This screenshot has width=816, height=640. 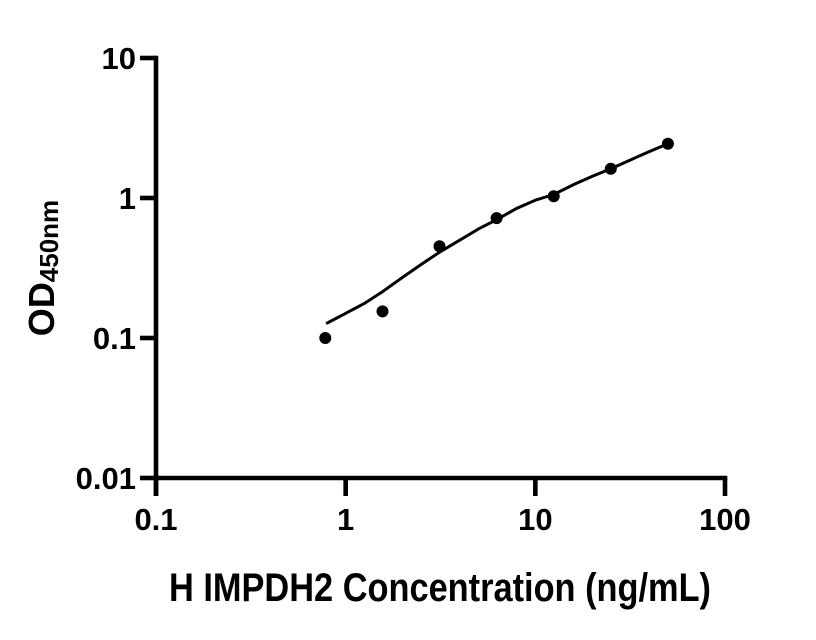 I want to click on fit-curve, so click(x=497, y=233).